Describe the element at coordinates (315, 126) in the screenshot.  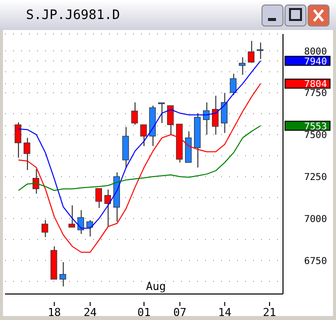
I see `y-tick-label: 7553` at that location.